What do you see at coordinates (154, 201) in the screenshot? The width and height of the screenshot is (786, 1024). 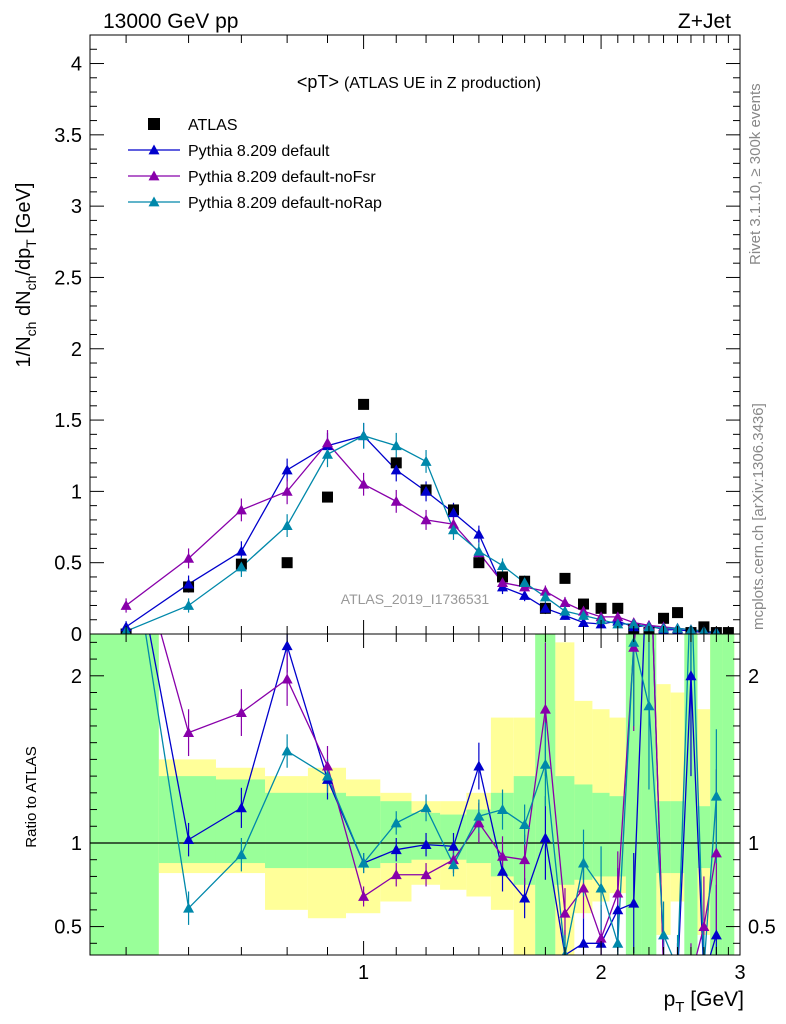 I see `legend-marker-pythia-8-209-default-norap` at bounding box center [154, 201].